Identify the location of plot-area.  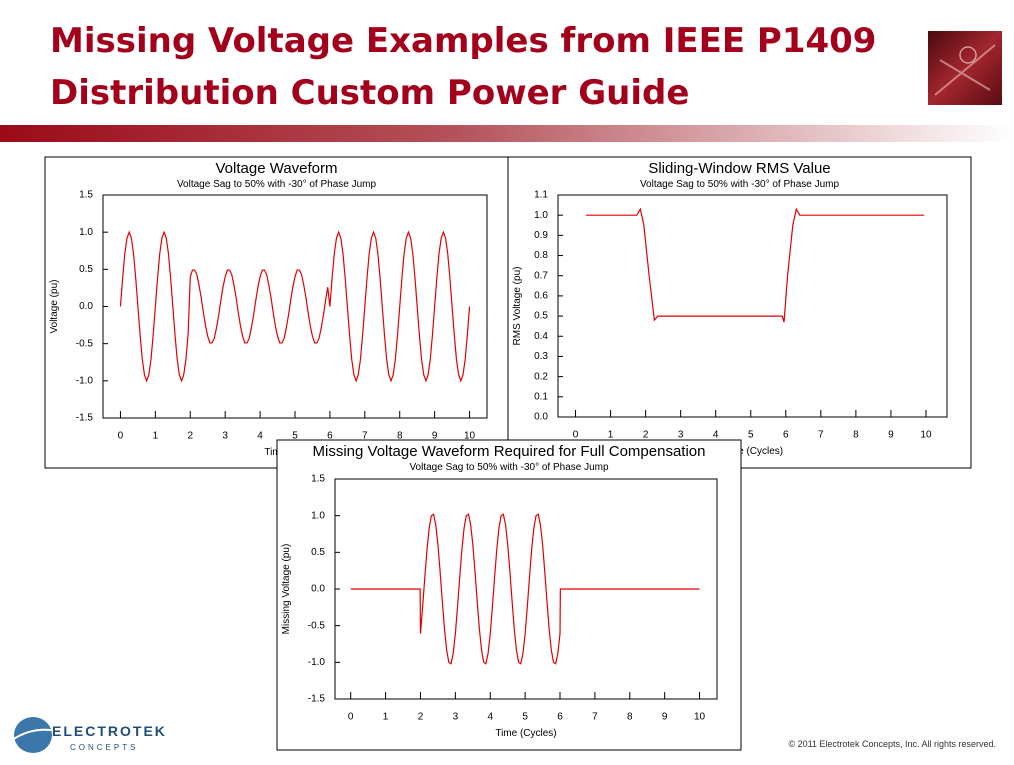
(752, 306).